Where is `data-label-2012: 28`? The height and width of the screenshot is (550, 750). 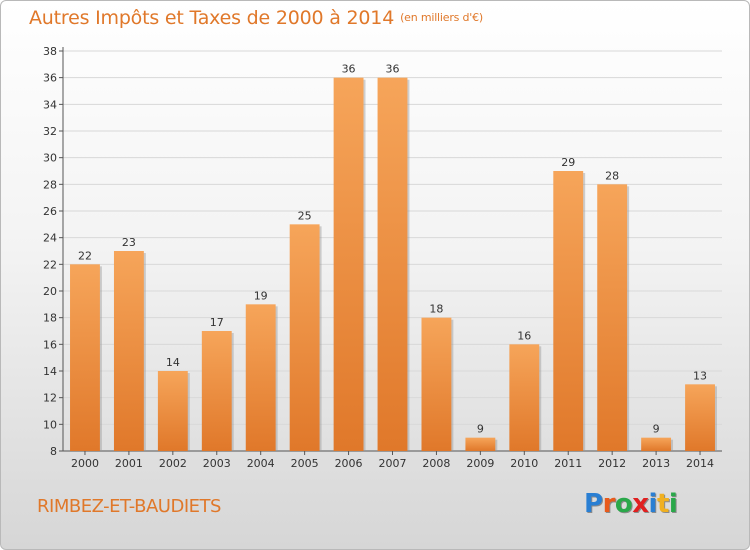
data-label-2012: 28 is located at coordinates (612, 175).